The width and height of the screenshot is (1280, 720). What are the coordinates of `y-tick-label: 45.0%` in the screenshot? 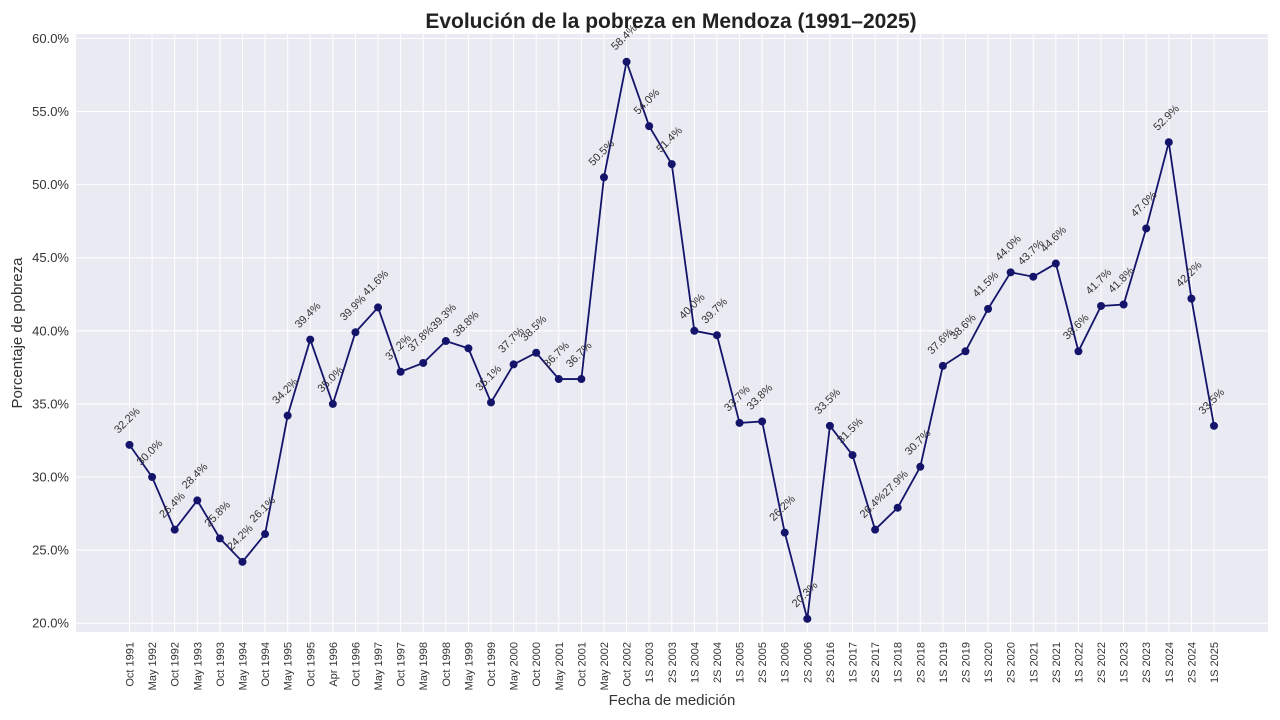 It's located at (50, 257).